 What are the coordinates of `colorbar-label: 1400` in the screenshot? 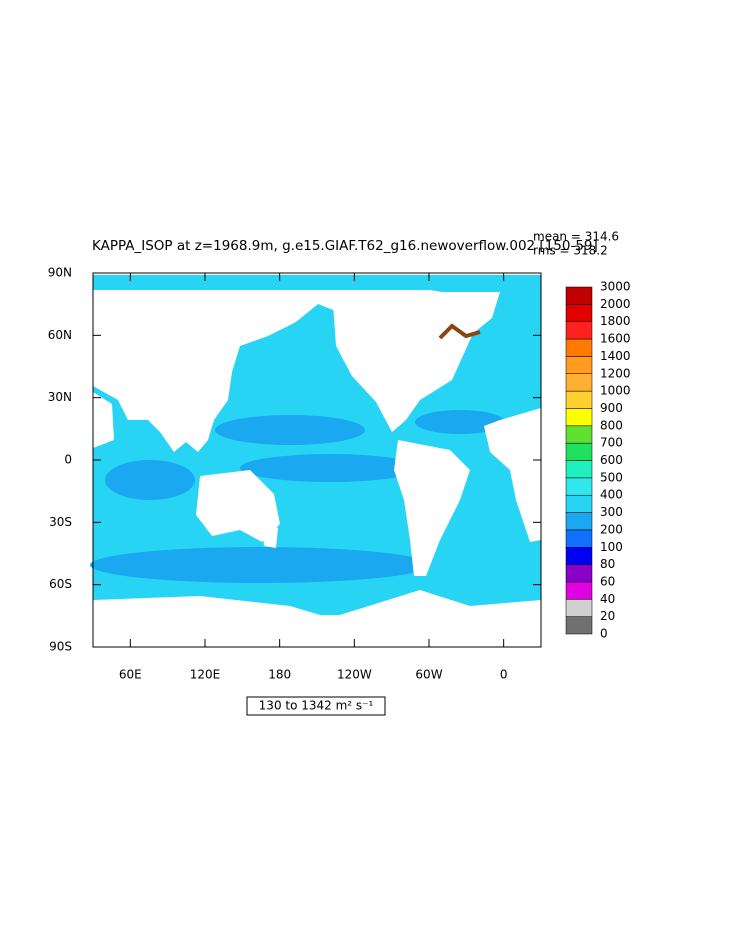 It's located at (615, 356).